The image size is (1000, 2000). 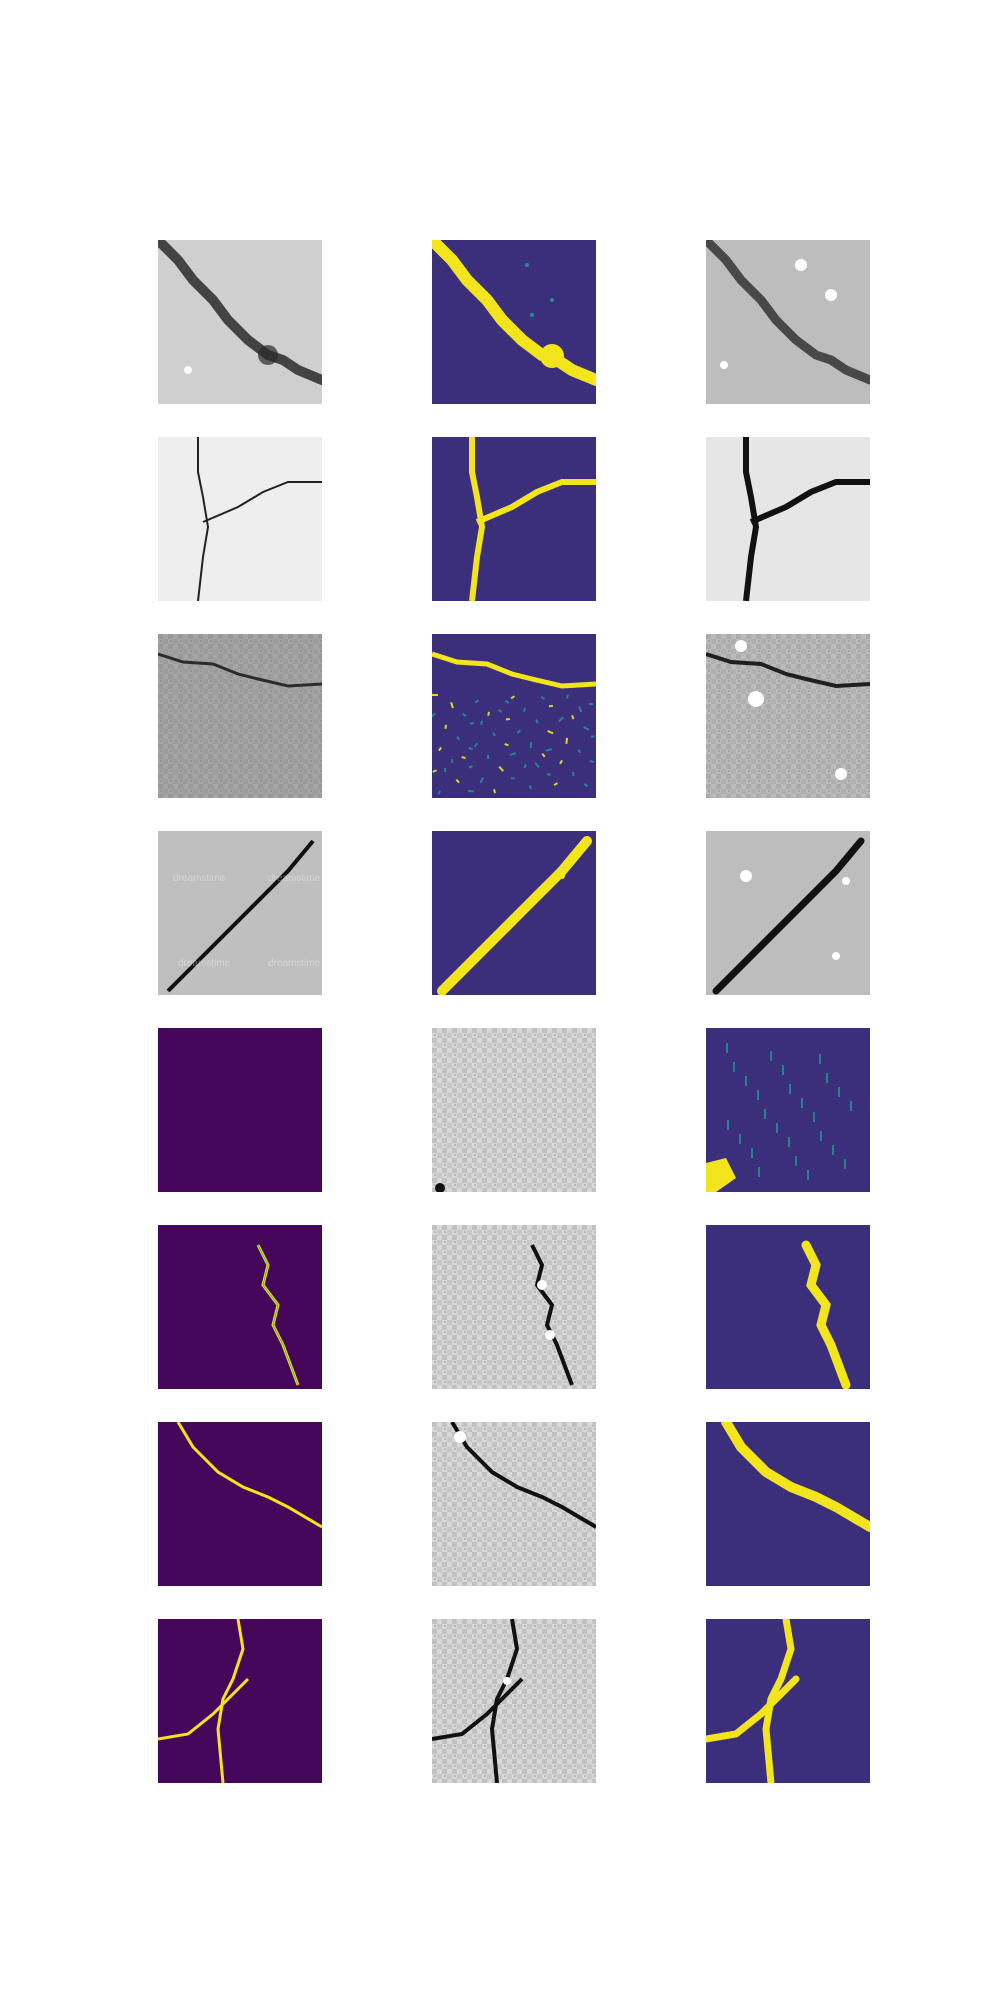 I want to click on panel-r2-c2, so click(x=514, y=519).